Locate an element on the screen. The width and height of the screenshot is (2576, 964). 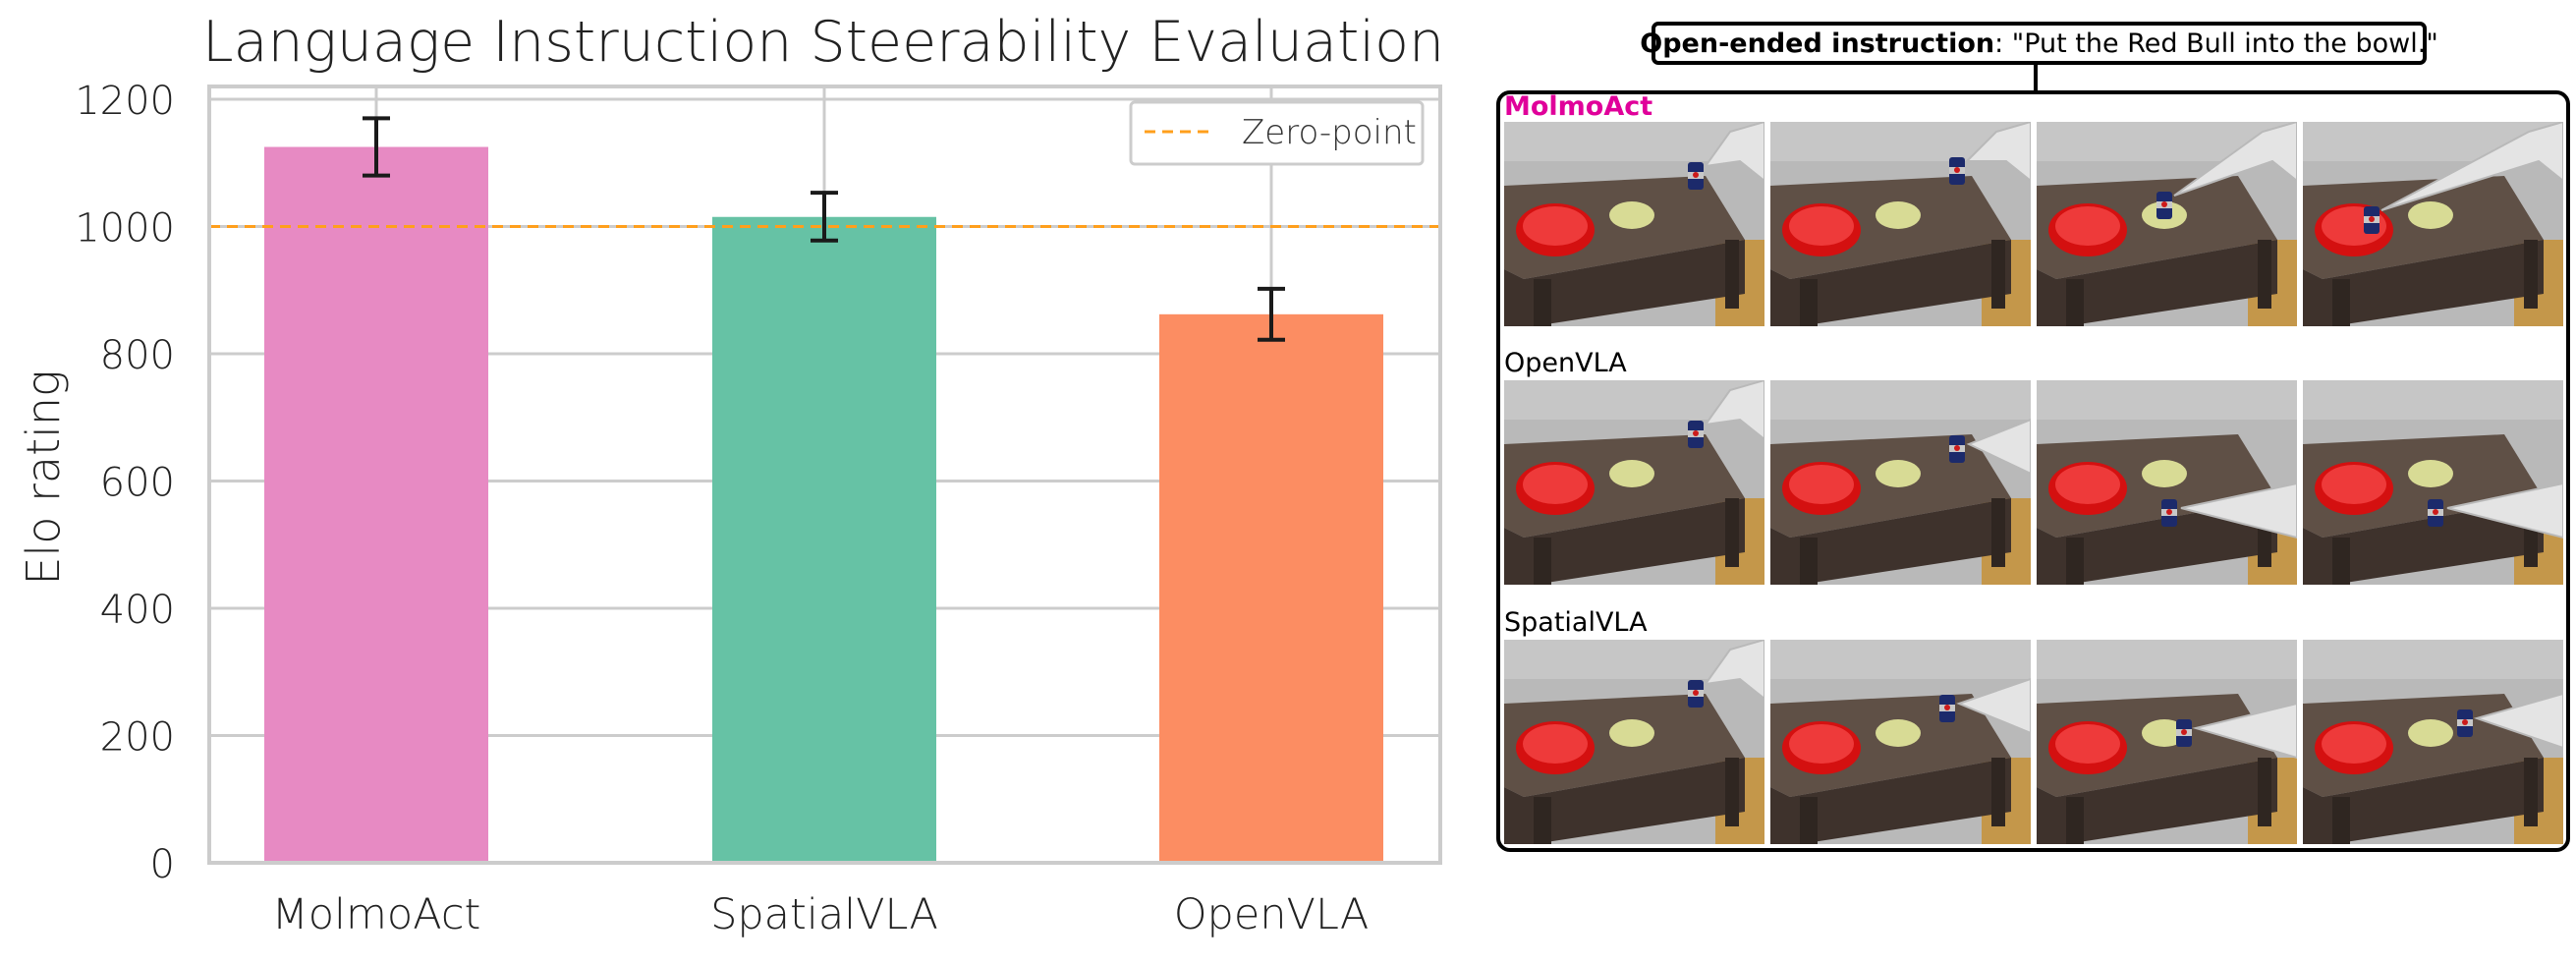
instruction-title: Open-ended instruction is located at coordinates (1817, 43).